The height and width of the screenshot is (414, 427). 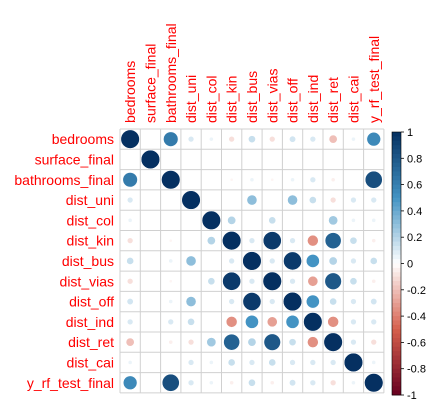 I want to click on corr-cell-dist_off-y_rf_test_final, so click(x=374, y=302).